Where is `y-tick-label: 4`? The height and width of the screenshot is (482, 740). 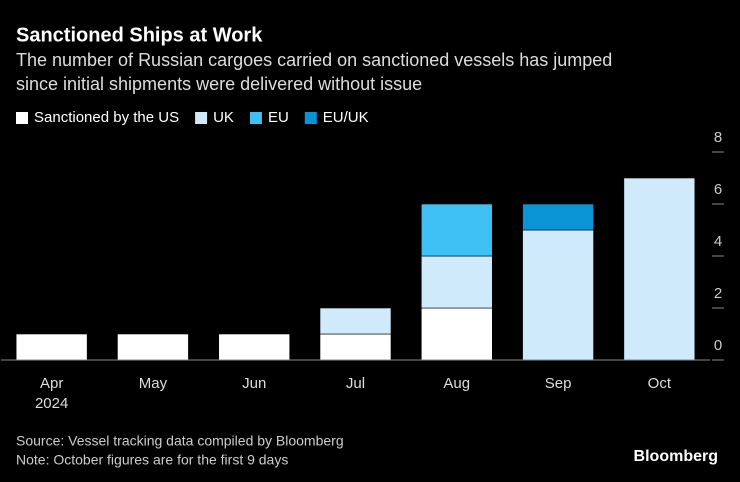
y-tick-label: 4 is located at coordinates (718, 241).